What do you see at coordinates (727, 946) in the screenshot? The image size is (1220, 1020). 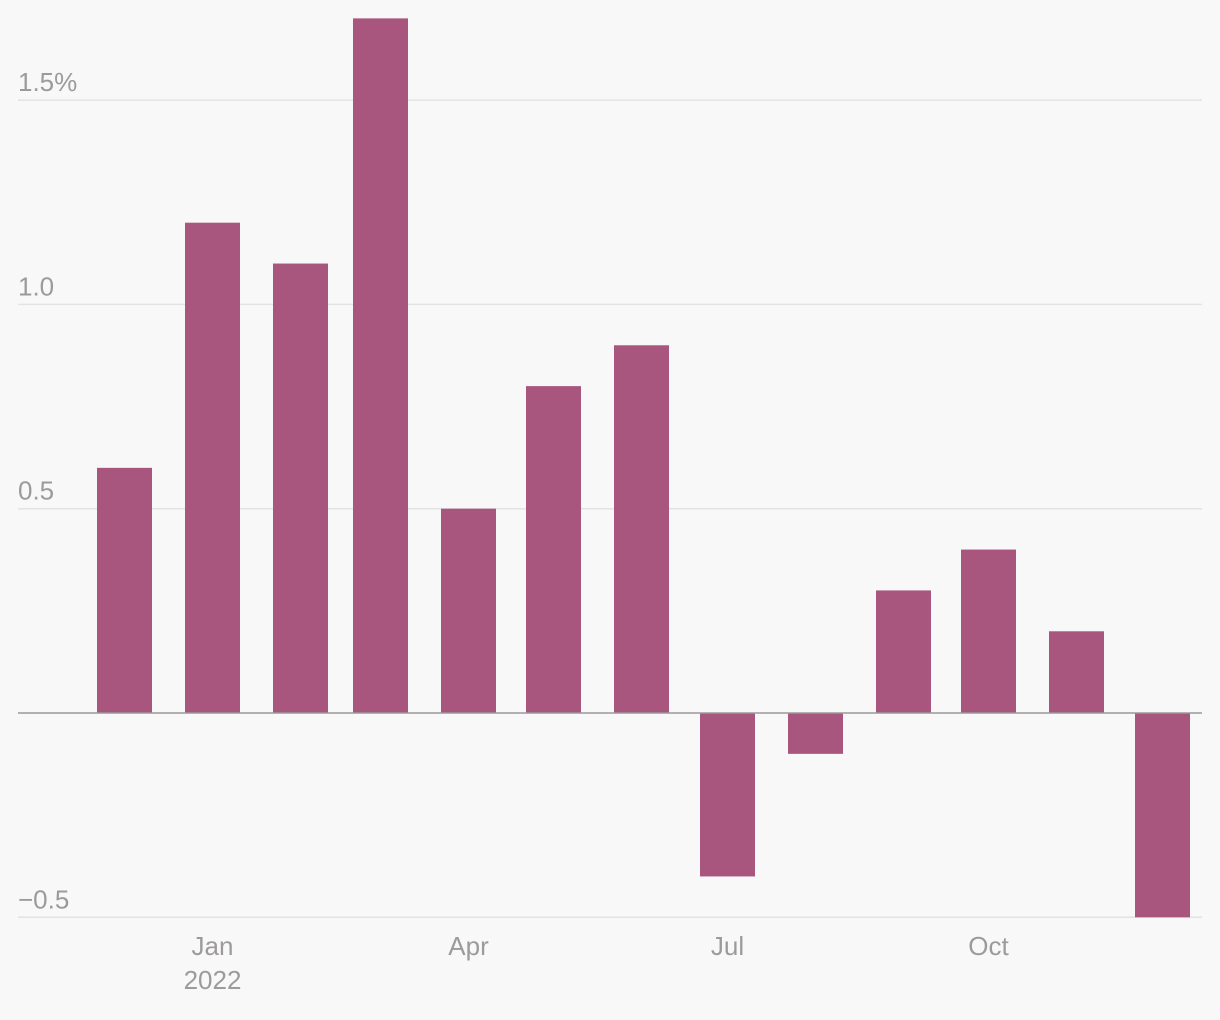 I see `x-tick-label: Jul` at bounding box center [727, 946].